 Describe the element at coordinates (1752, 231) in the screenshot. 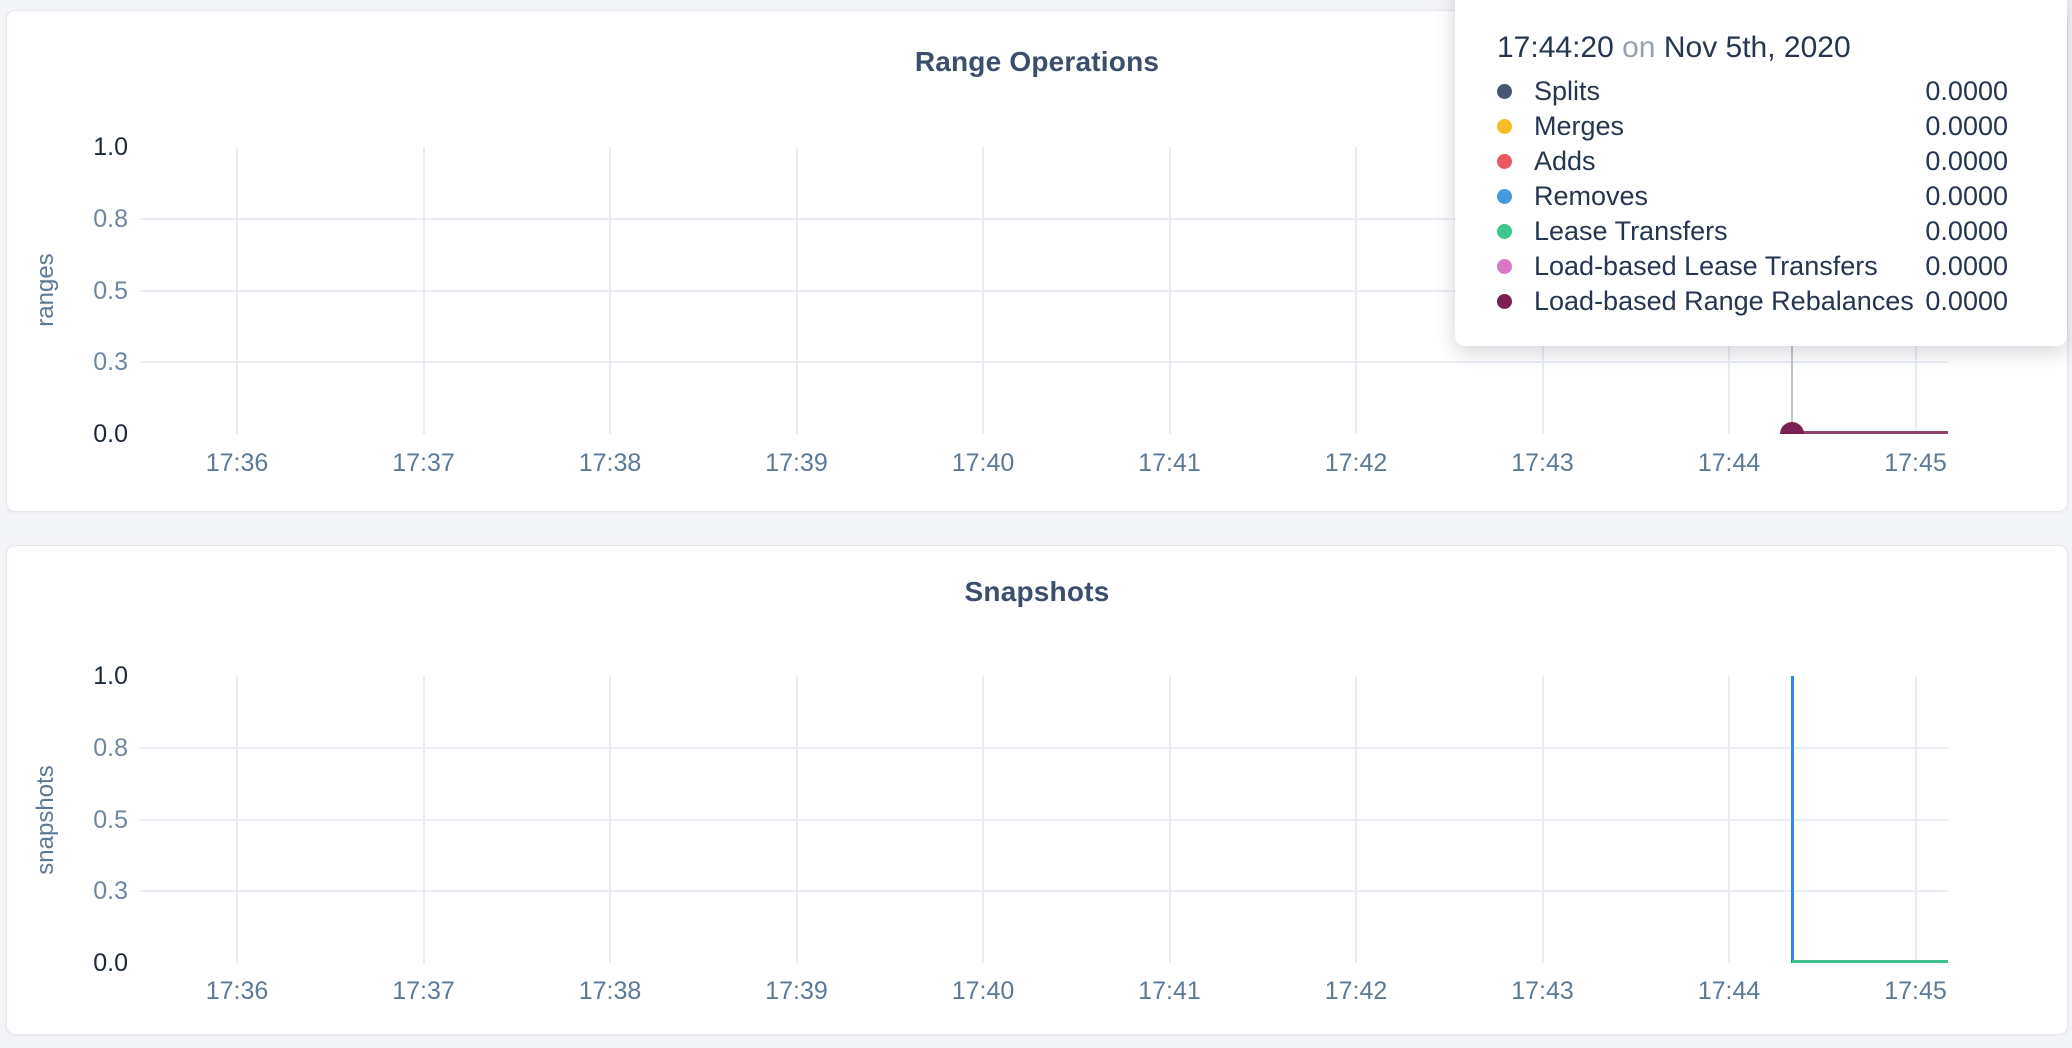

I see `tooltip-series-row: Lease Transfers 0.0000` at that location.